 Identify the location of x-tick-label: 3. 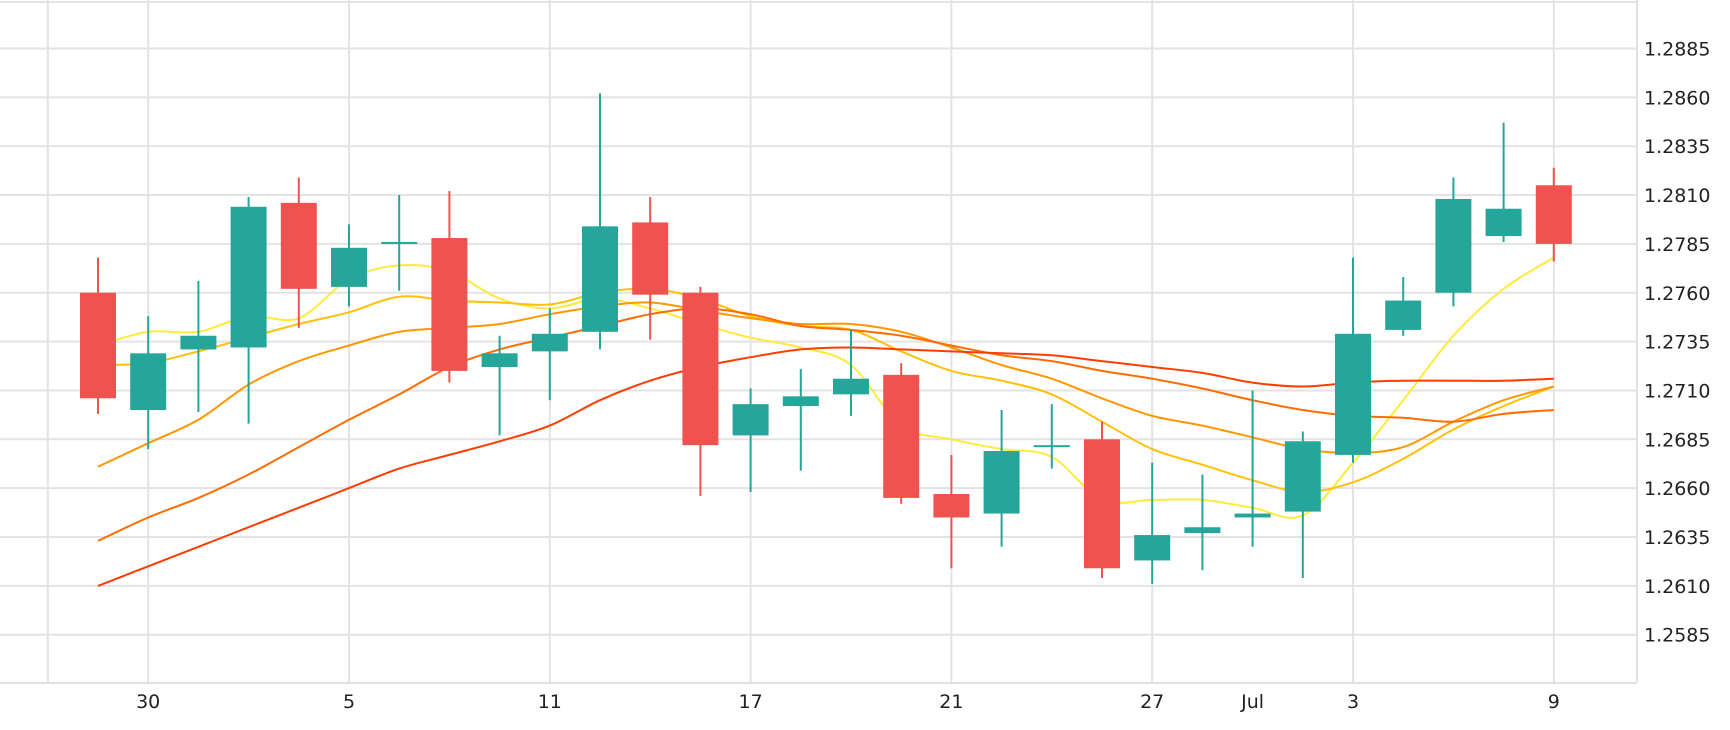
(1353, 702).